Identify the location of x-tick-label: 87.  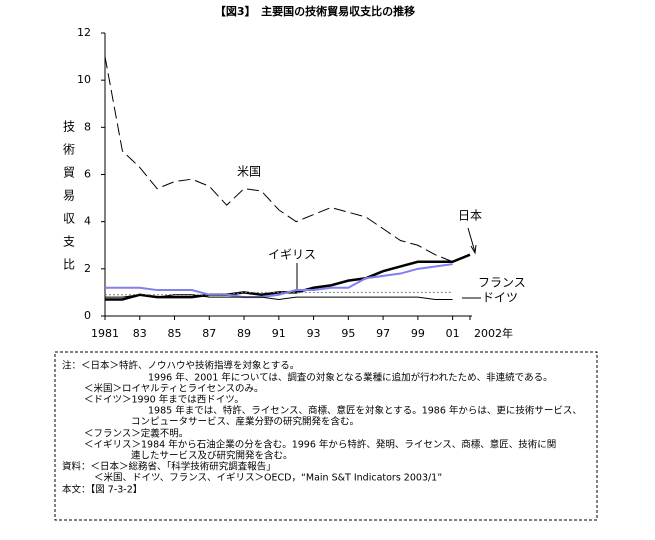
(209, 333).